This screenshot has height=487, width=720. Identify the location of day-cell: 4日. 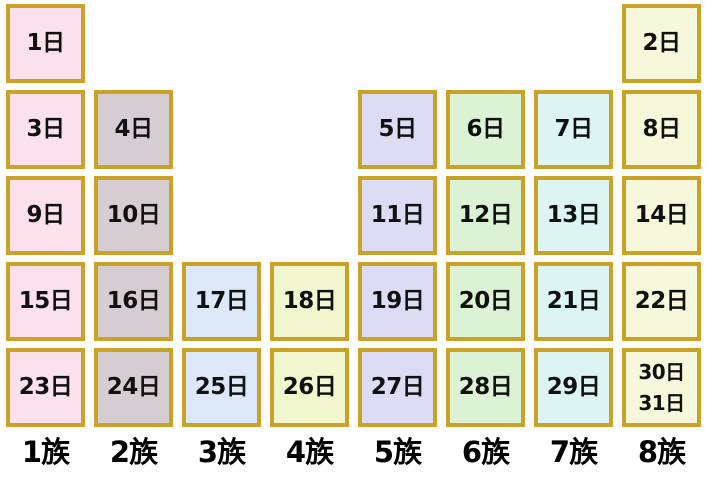
(133, 129).